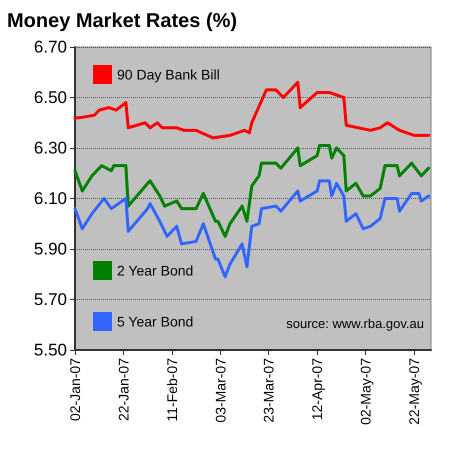  Describe the element at coordinates (50, 47) in the screenshot. I see `y-tick-label: 6.70` at that location.